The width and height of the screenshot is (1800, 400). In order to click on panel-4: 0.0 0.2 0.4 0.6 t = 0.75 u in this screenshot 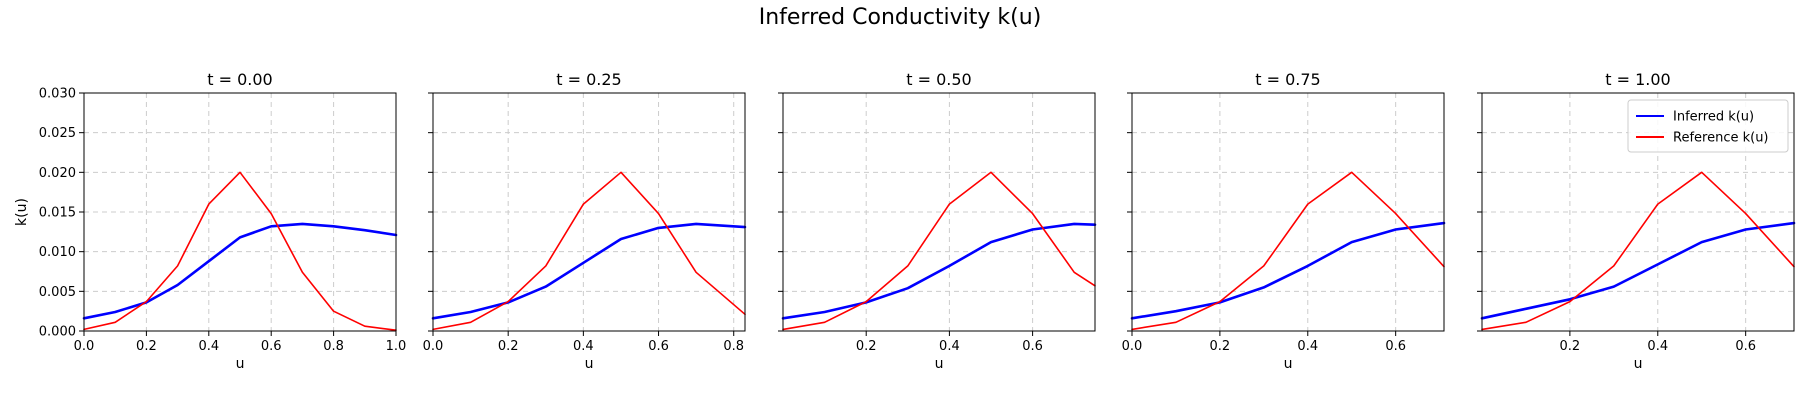, I will do `click(1284, 221)`.